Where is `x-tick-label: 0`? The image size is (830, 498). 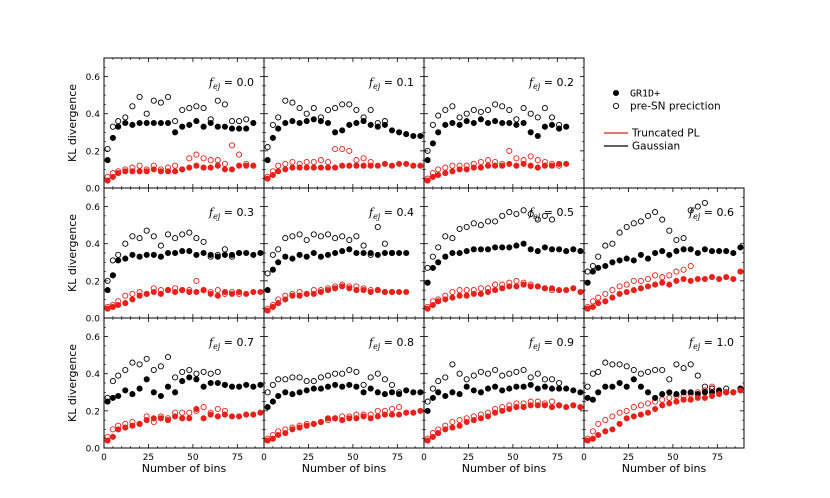
x-tick-label: 0 is located at coordinates (104, 458).